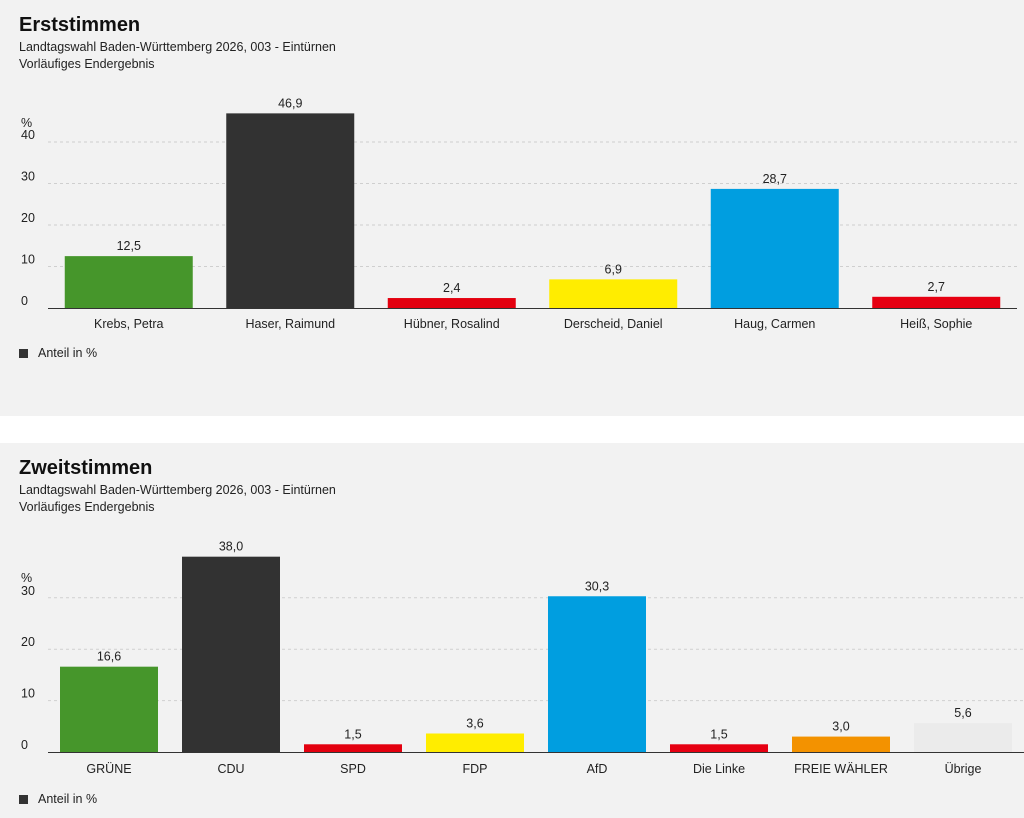 This screenshot has height=818, width=1024. What do you see at coordinates (80, 25) in the screenshot?
I see `chart-title: Erststimmen` at bounding box center [80, 25].